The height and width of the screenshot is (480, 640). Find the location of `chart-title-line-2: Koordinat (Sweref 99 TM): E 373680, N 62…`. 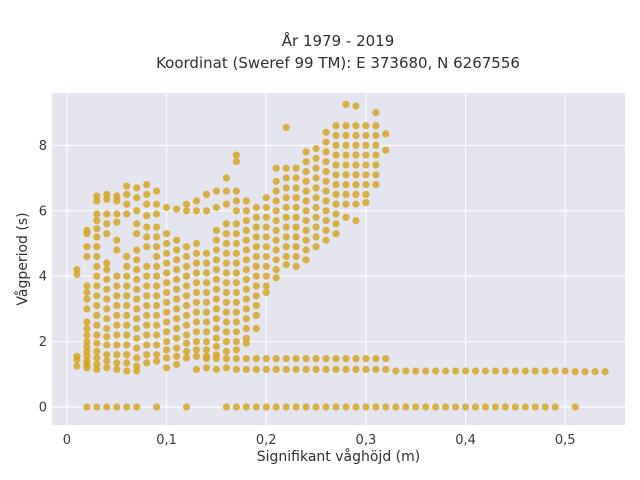

chart-title-line-2: Koordinat (Sweref 99 TM): E 373680, N 62… is located at coordinates (338, 63).